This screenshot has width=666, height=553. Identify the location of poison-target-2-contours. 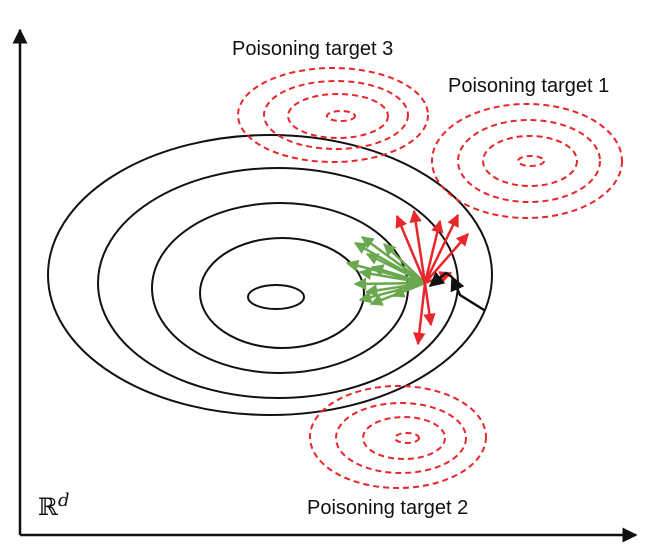
(398, 437).